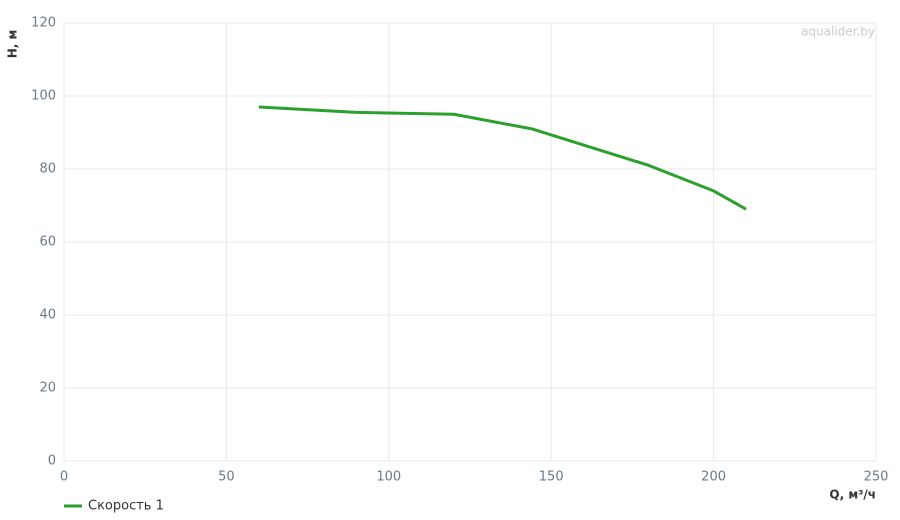 This screenshot has width=900, height=520. What do you see at coordinates (713, 477) in the screenshot?
I see `x-tick-label: 200` at bounding box center [713, 477].